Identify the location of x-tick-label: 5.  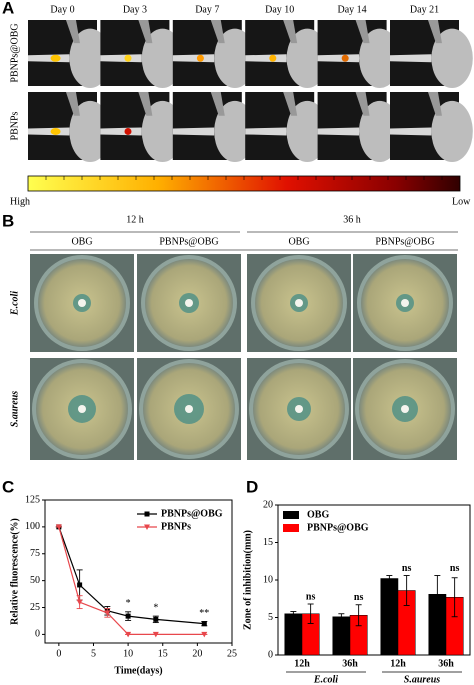
(93, 653).